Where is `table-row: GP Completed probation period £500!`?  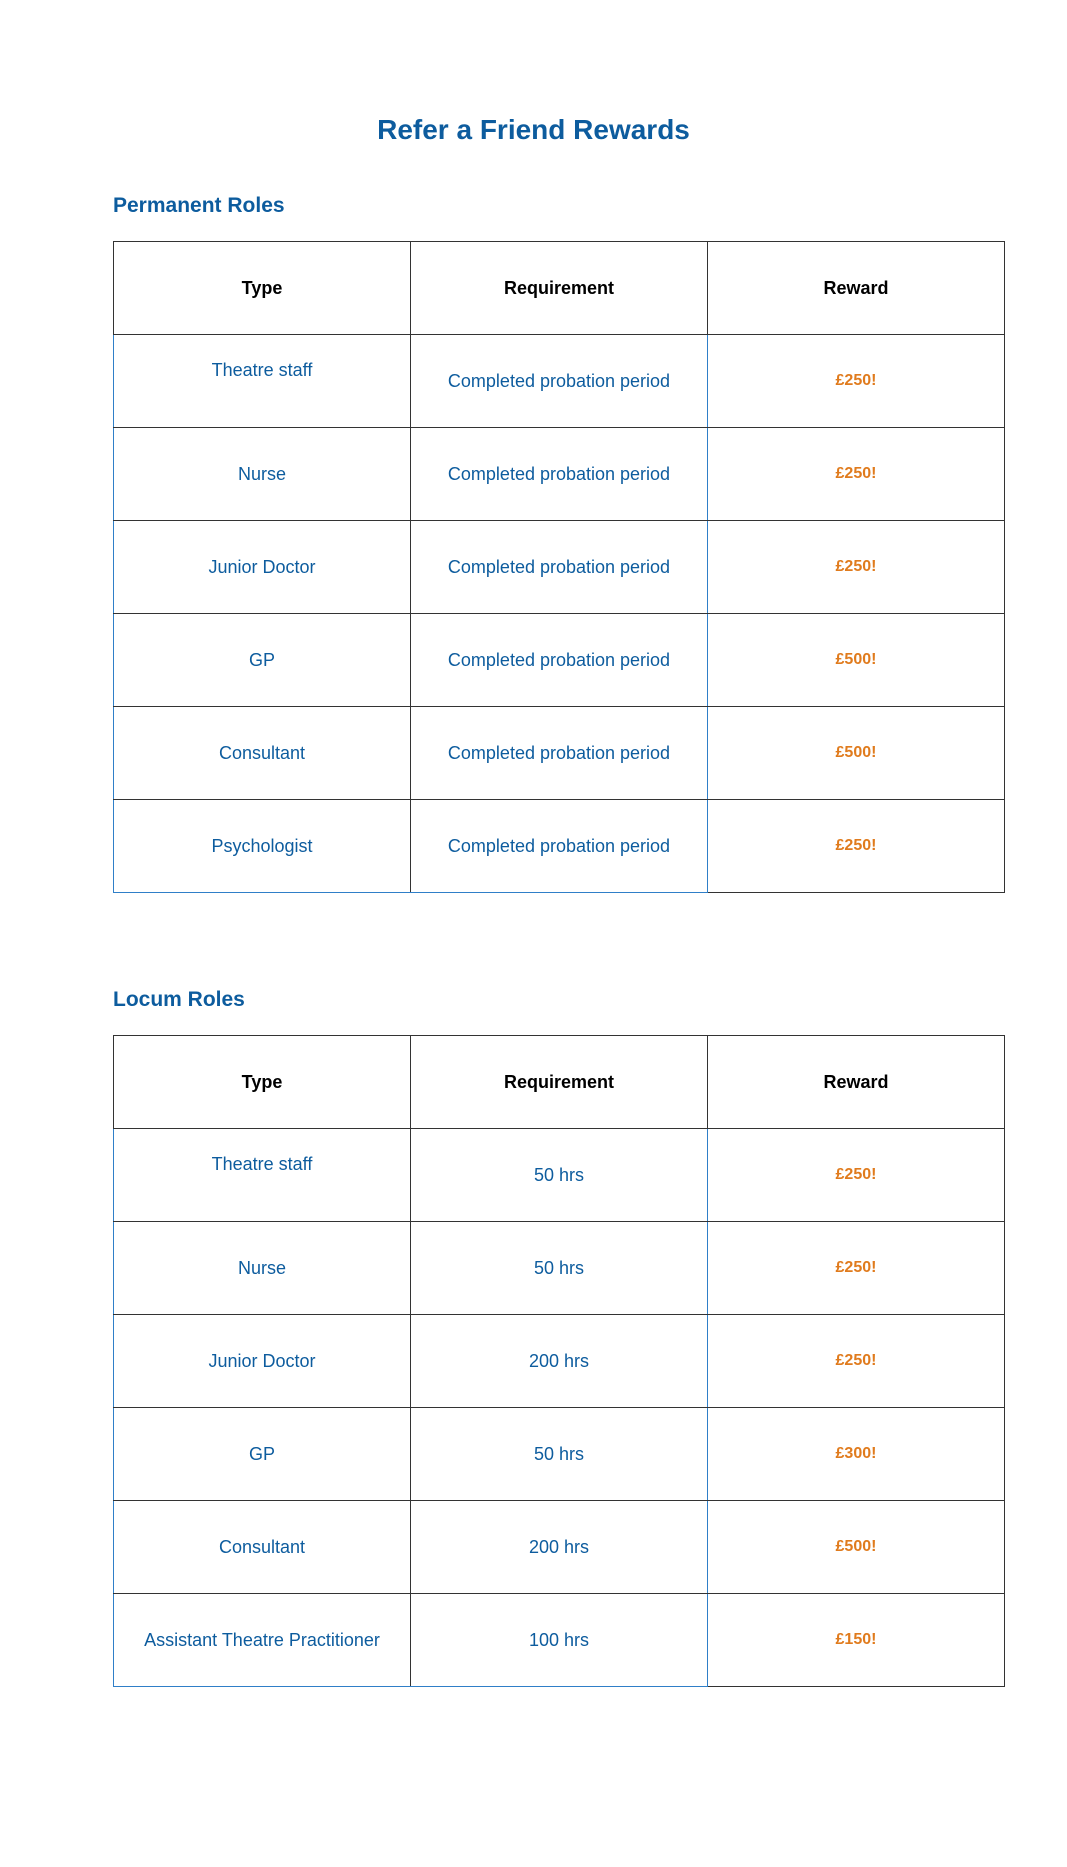
table-row: GP Completed probation period £500! is located at coordinates (559, 660).